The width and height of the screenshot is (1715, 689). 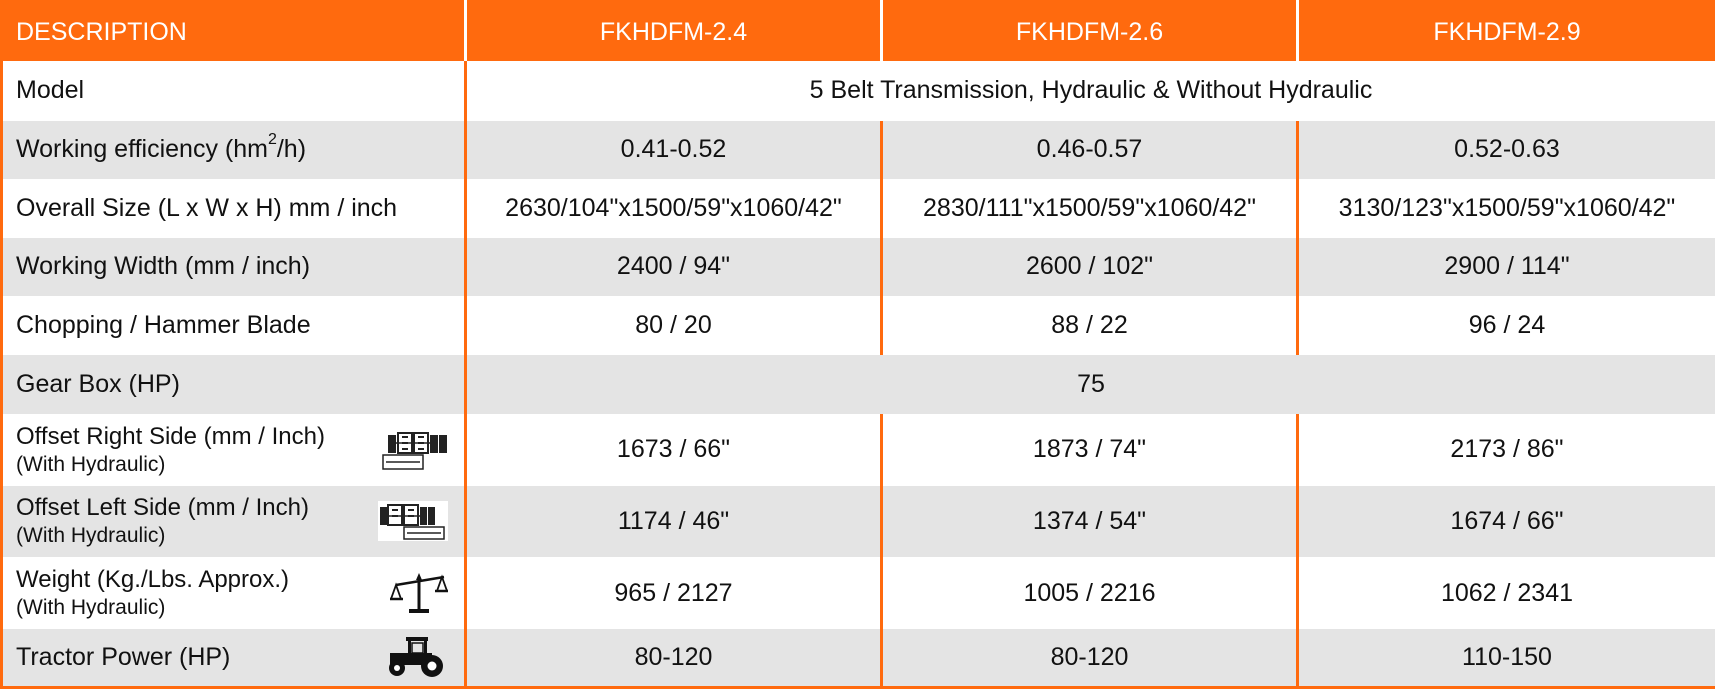 What do you see at coordinates (1505, 450) in the screenshot?
I see `cell: 2173 / 86"` at bounding box center [1505, 450].